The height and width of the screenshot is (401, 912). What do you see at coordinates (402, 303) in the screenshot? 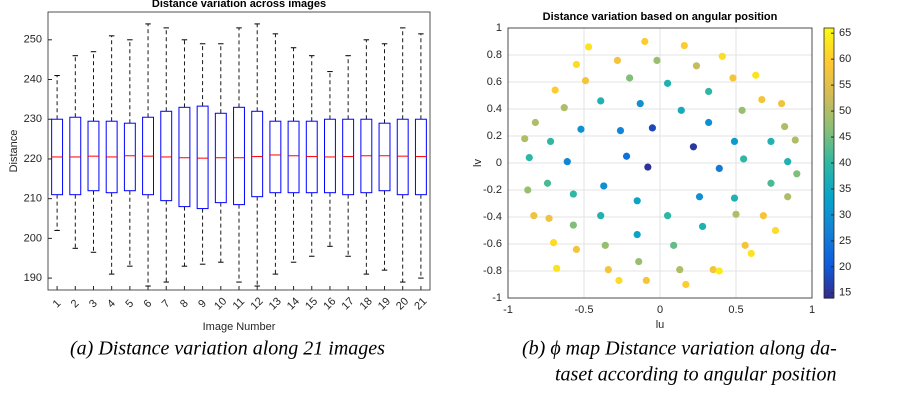
I see `x-tick-label: 20` at bounding box center [402, 303].